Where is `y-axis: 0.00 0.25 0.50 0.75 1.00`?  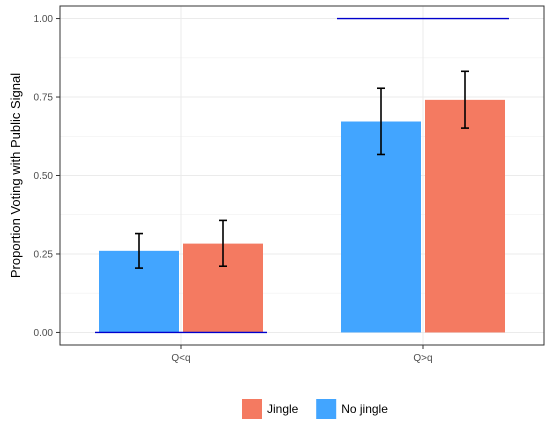 y-axis: 0.00 0.25 0.50 0.75 1.00 is located at coordinates (47, 176).